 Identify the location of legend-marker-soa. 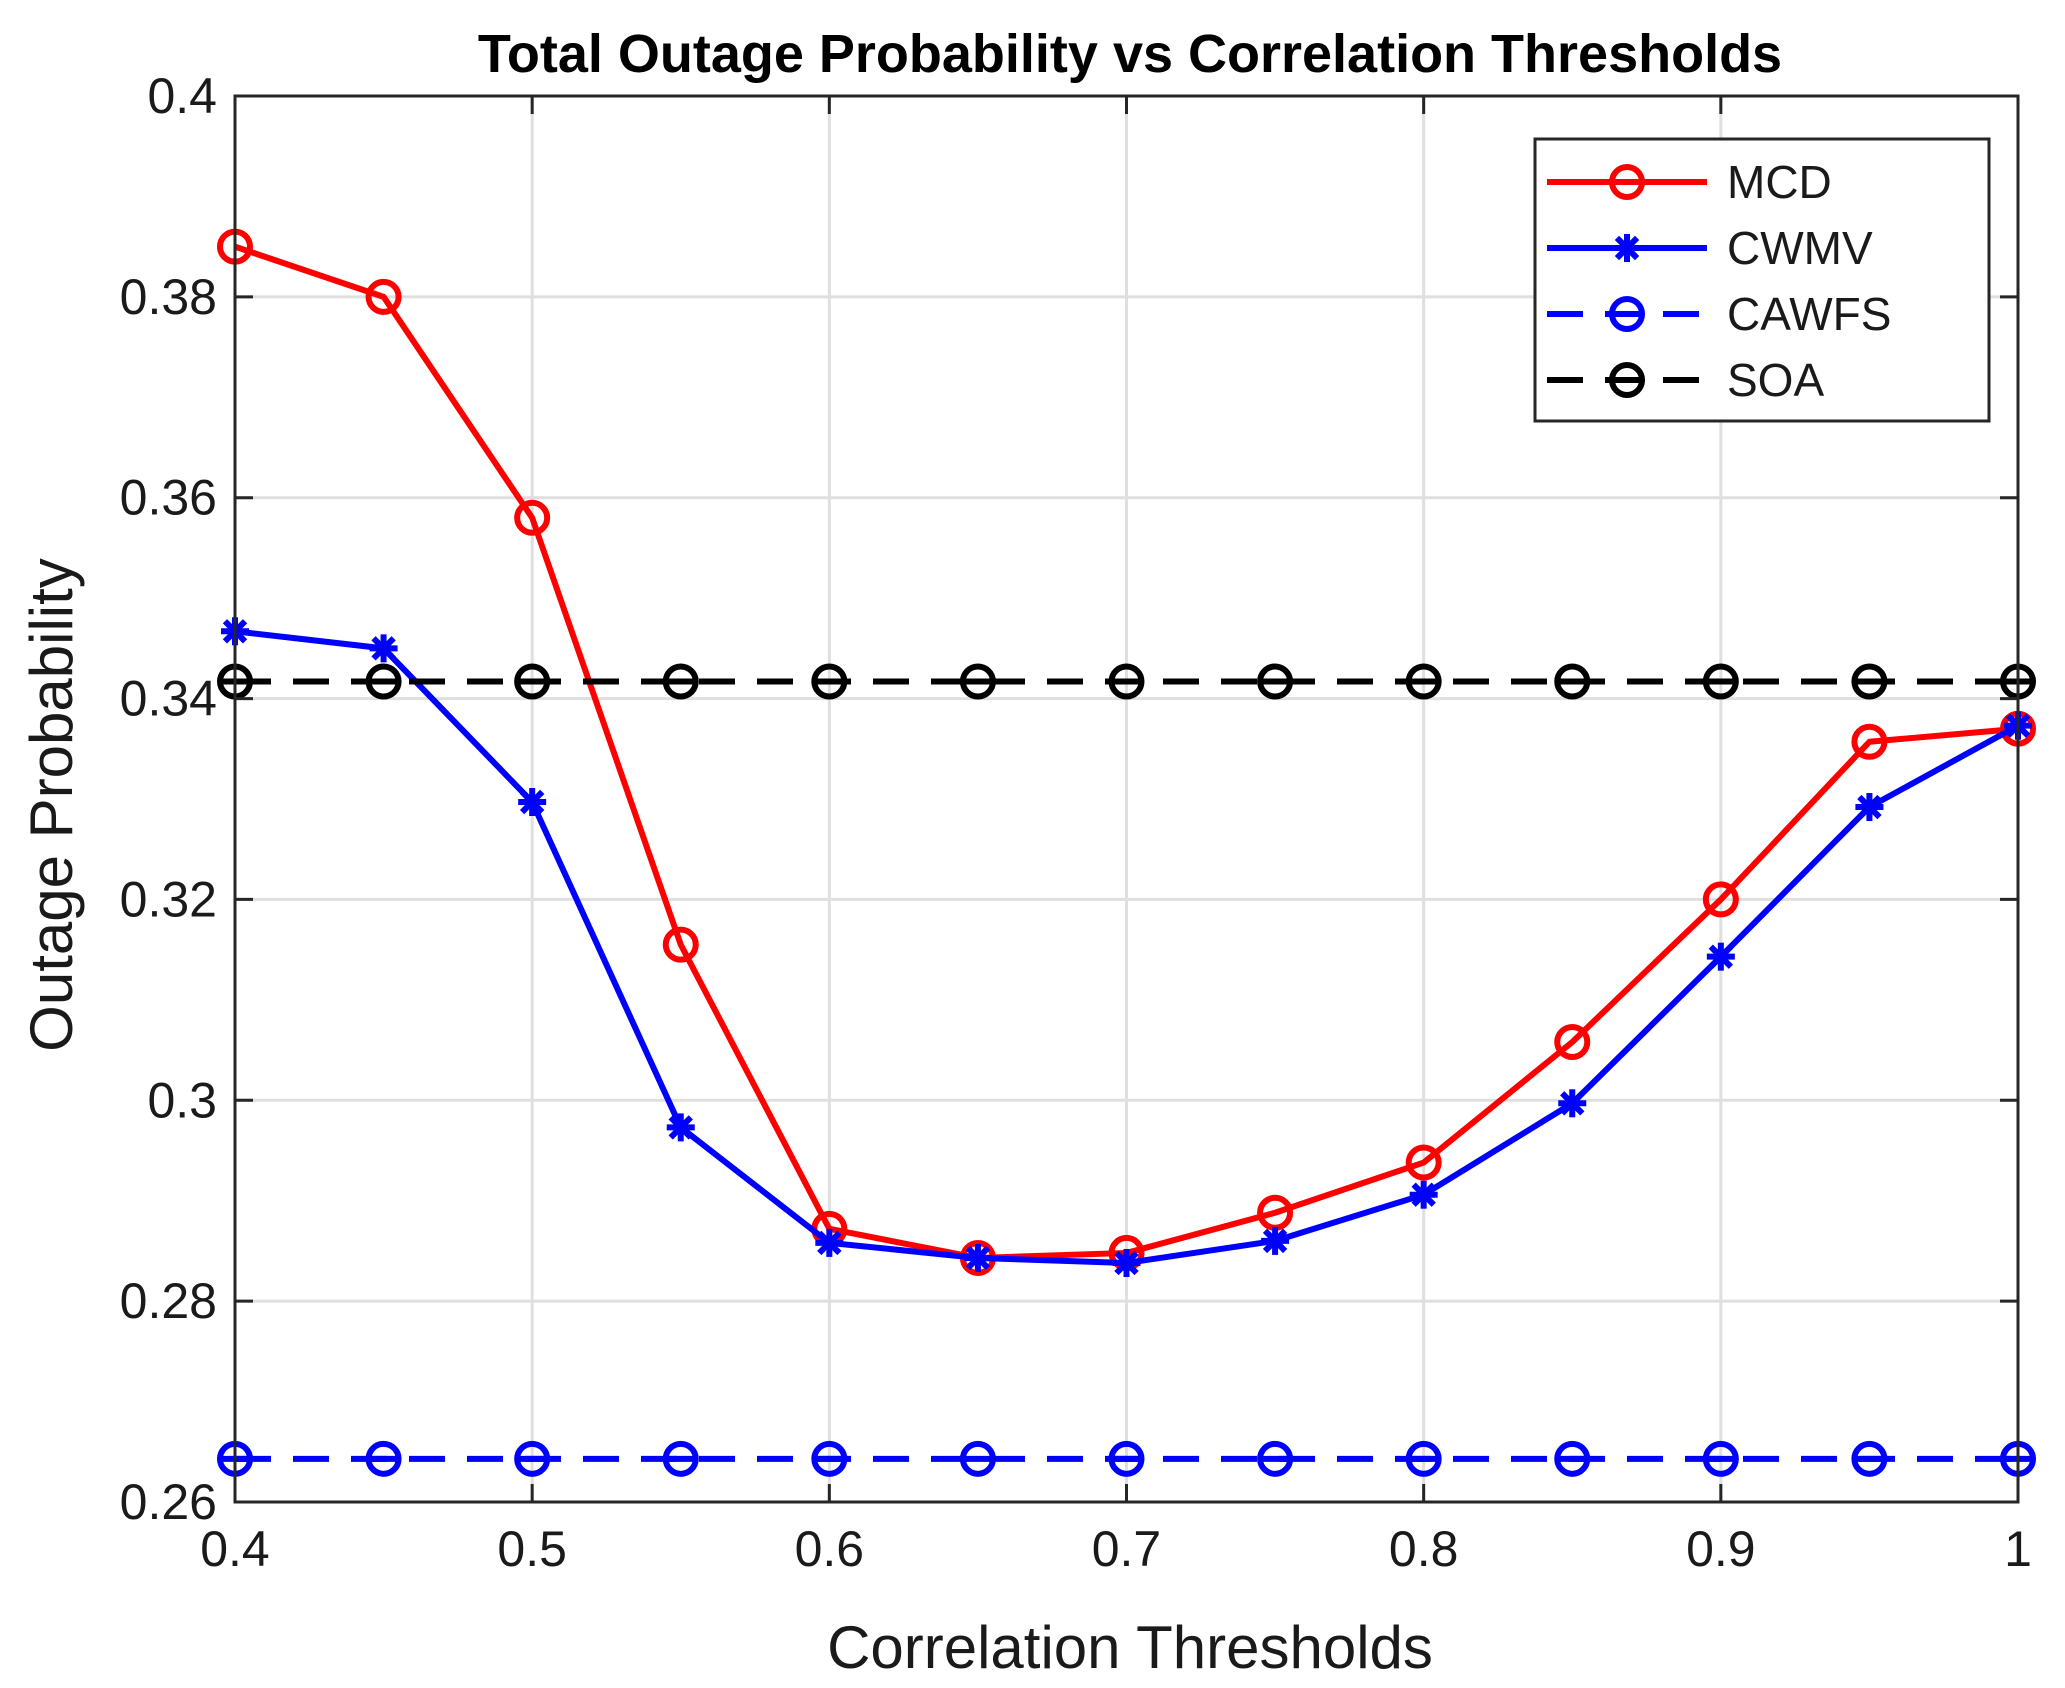
(1627, 380).